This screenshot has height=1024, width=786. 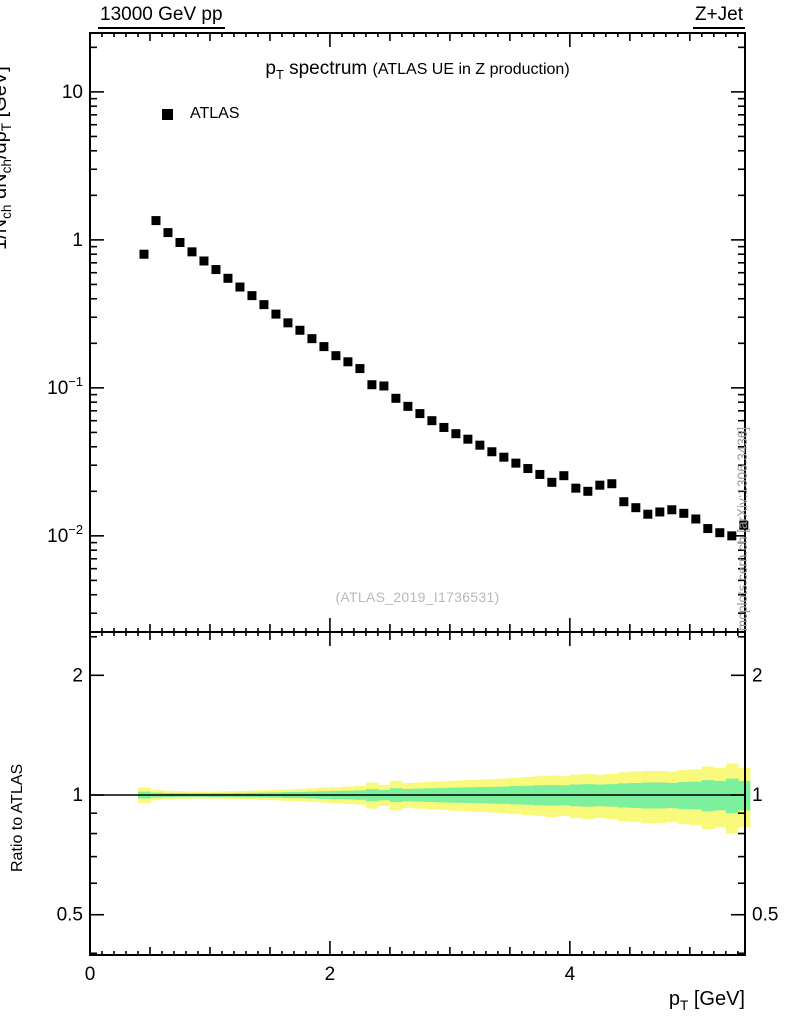 I want to click on plot-title: pT spectrum (ATLAS UE in Z production), so click(x=417, y=70).